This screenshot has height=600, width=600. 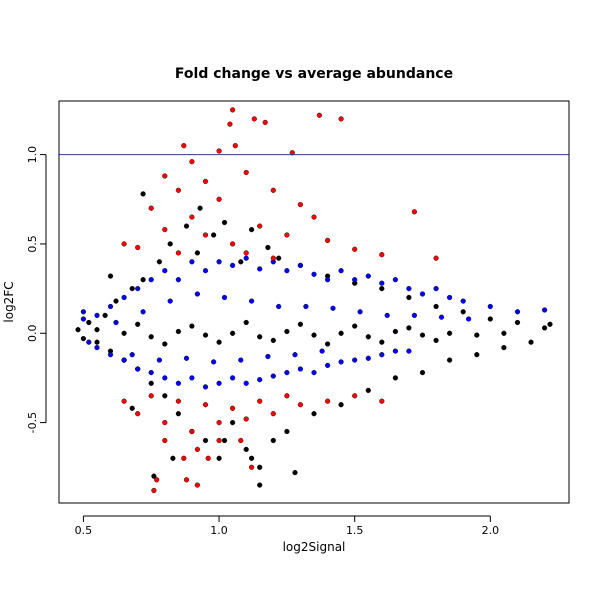 What do you see at coordinates (287, 526) in the screenshot?
I see `x-axis: 0.5 1.0 1.5 2.0` at bounding box center [287, 526].